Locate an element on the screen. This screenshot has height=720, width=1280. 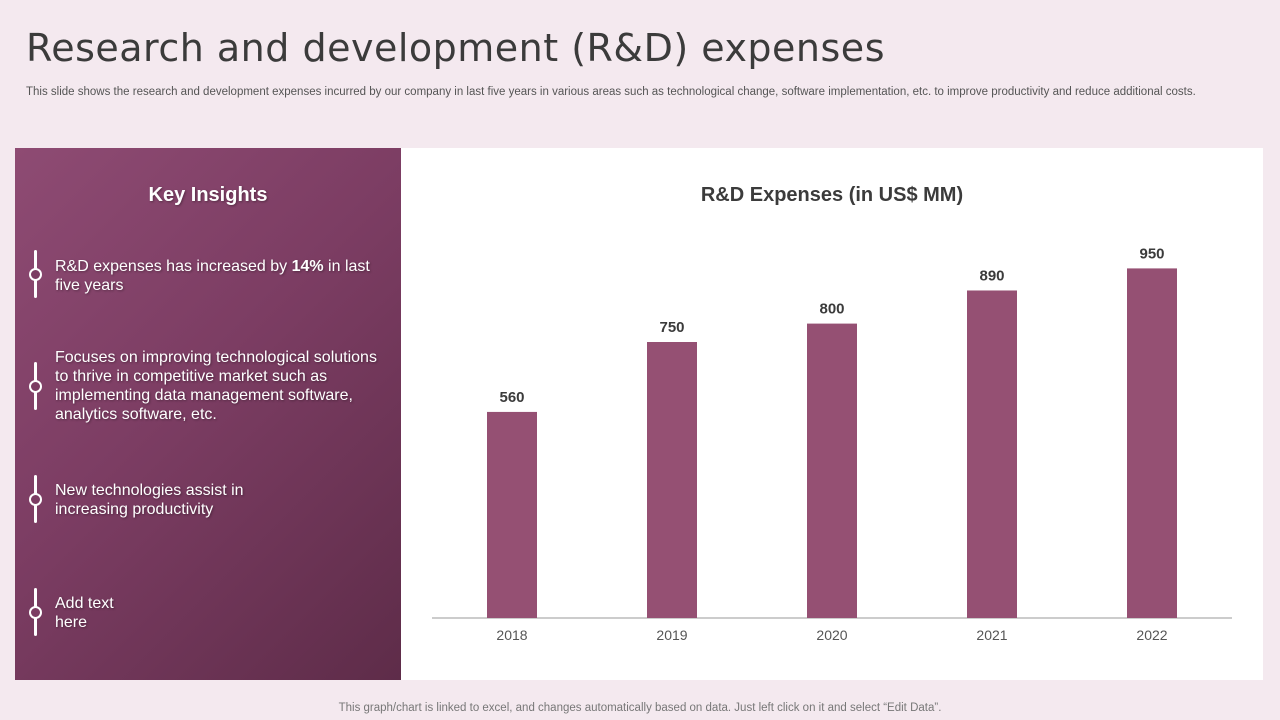
bar-2022 is located at coordinates (1152, 443).